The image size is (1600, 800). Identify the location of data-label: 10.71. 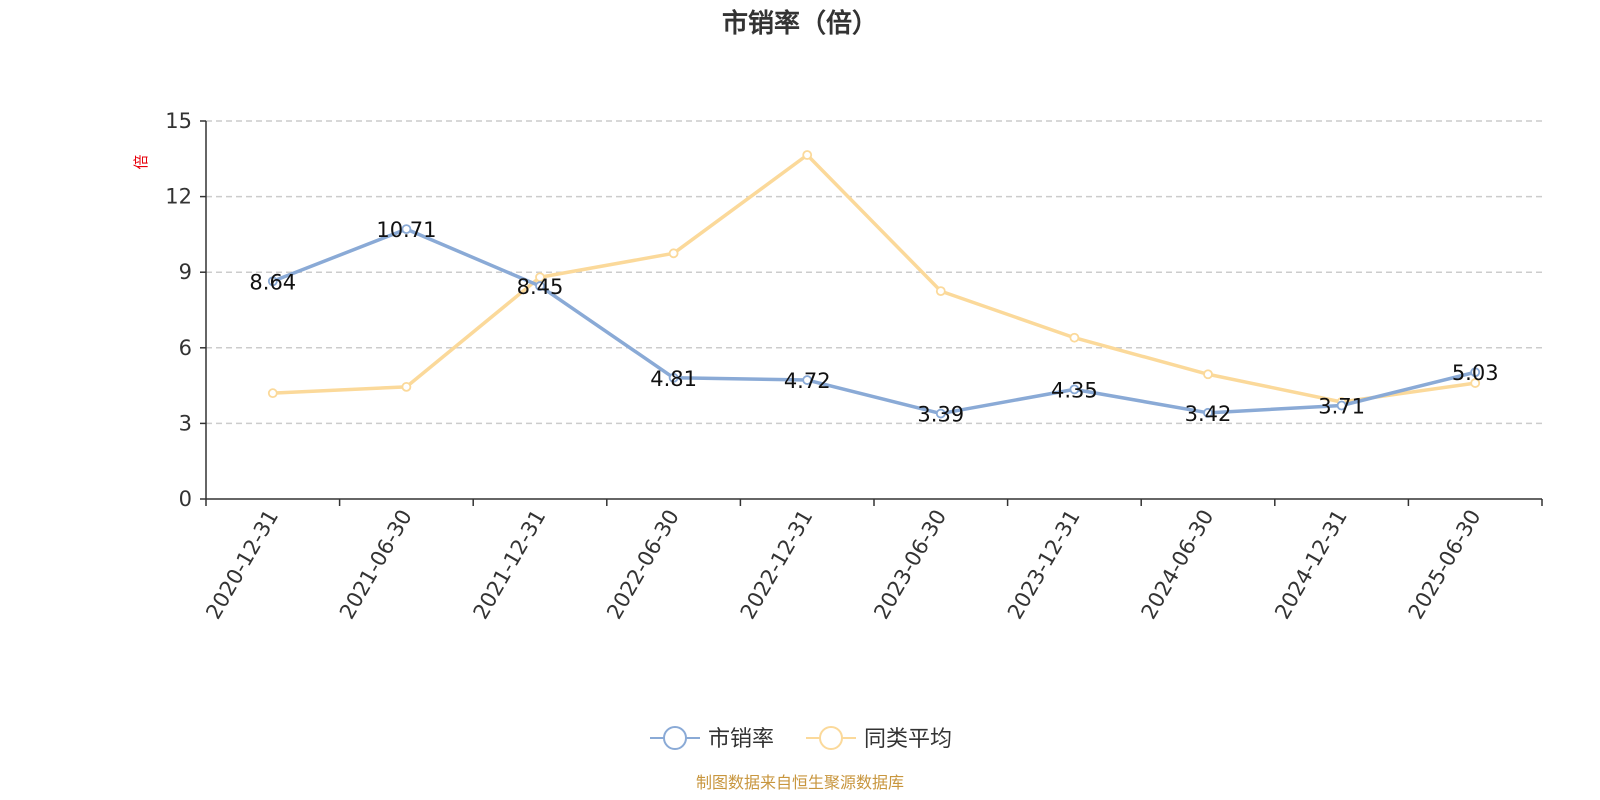
(406, 230).